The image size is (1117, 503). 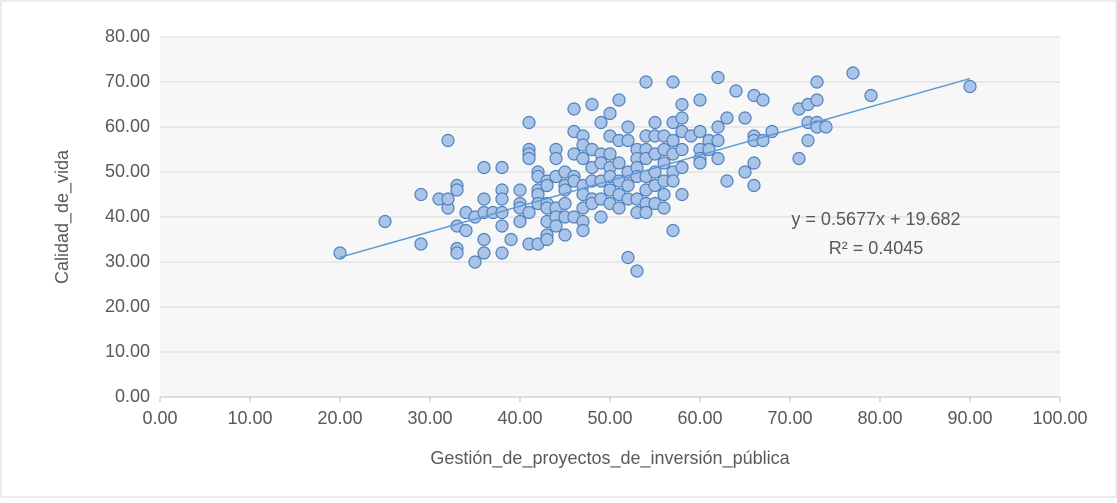 I want to click on x-tick-label: 0.00, so click(x=159, y=418).